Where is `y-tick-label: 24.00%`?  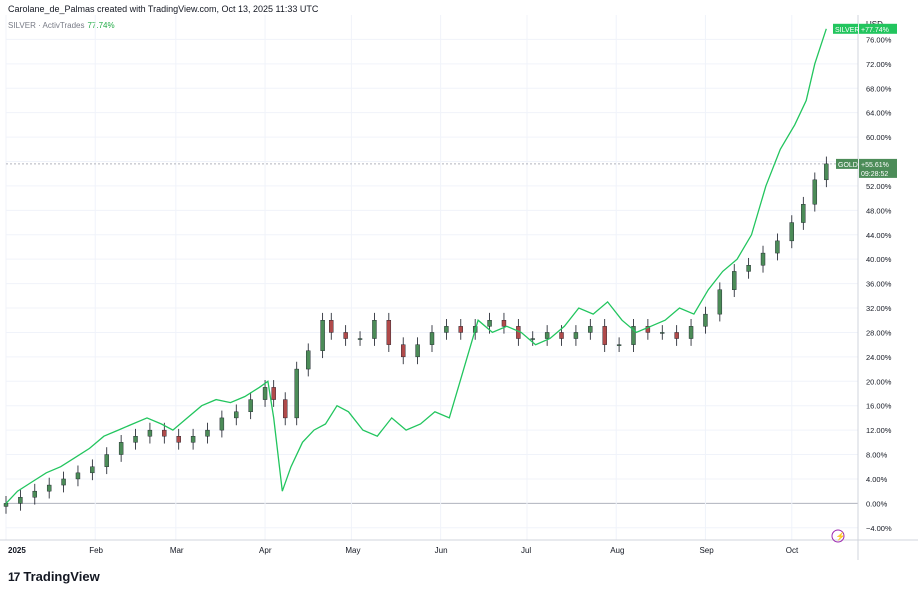 y-tick-label: 24.00% is located at coordinates (879, 357).